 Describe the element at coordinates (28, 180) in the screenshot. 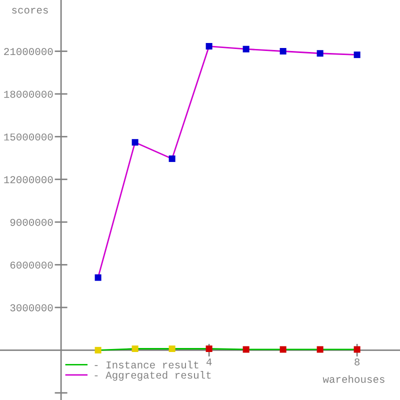

I see `y-tick-label: 12000000` at that location.